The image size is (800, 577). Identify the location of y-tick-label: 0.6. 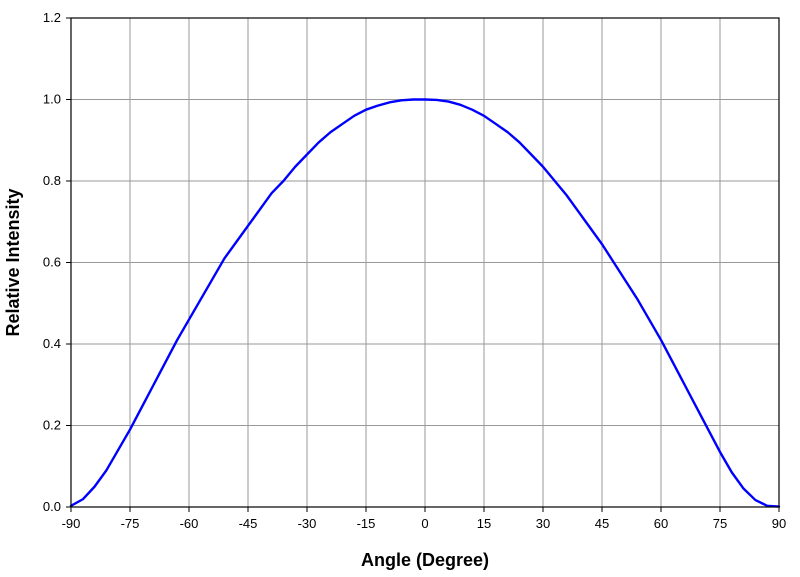
(52, 262).